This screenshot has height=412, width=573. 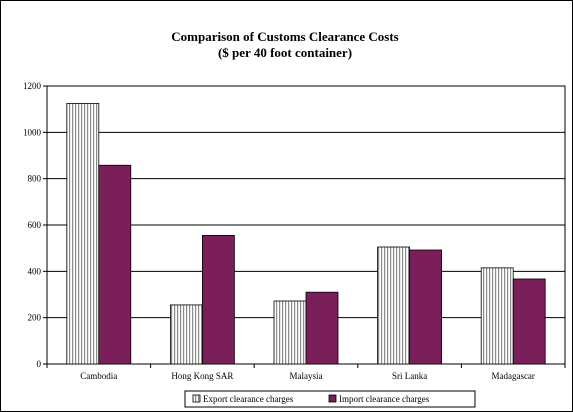 I want to click on y-tick-label: 1000, so click(x=32, y=132).